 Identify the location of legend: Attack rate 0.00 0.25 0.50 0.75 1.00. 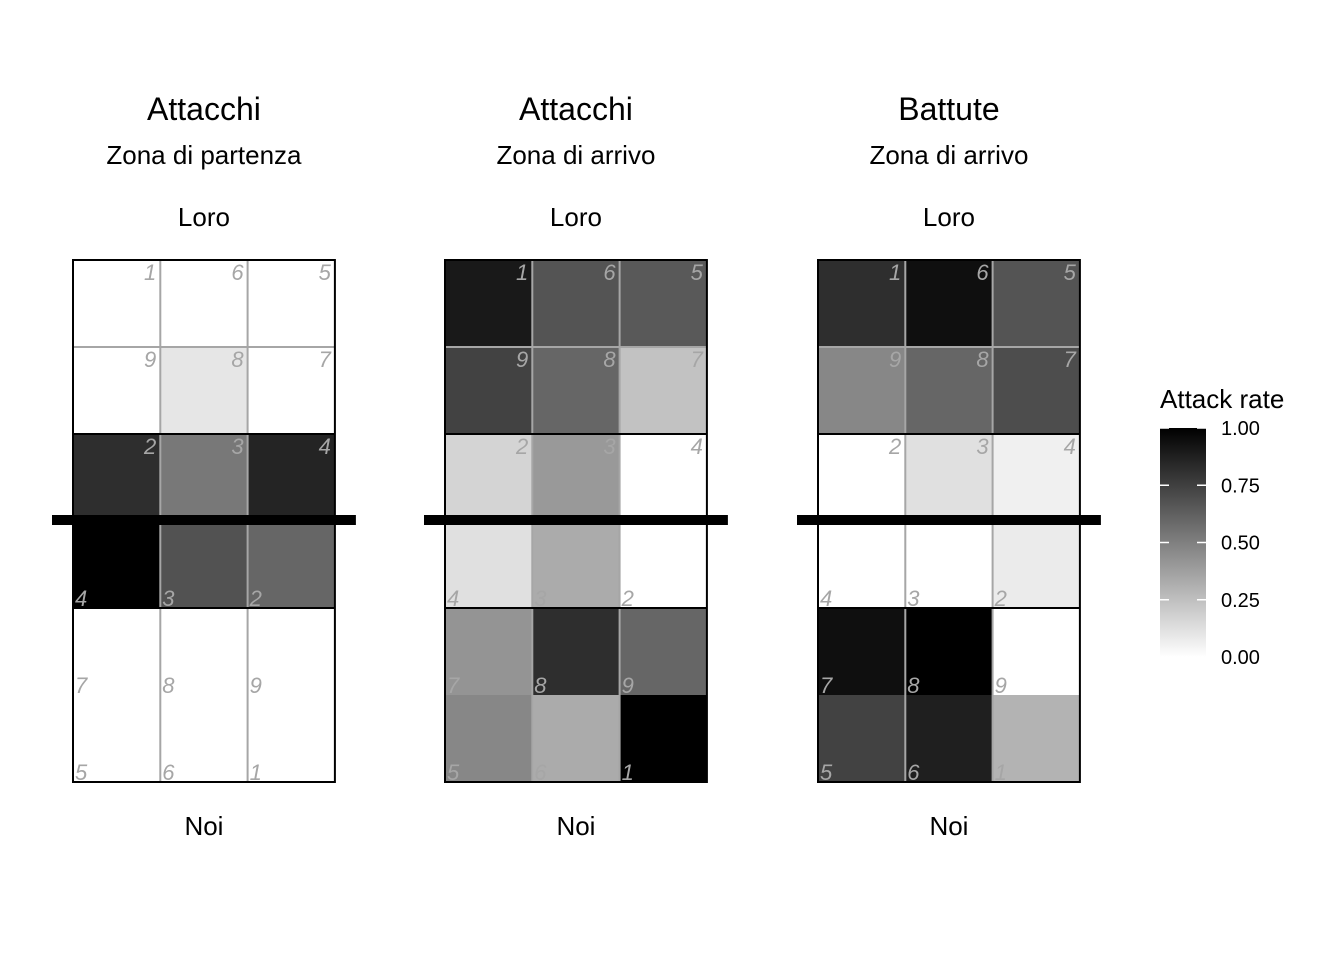
(1222, 526).